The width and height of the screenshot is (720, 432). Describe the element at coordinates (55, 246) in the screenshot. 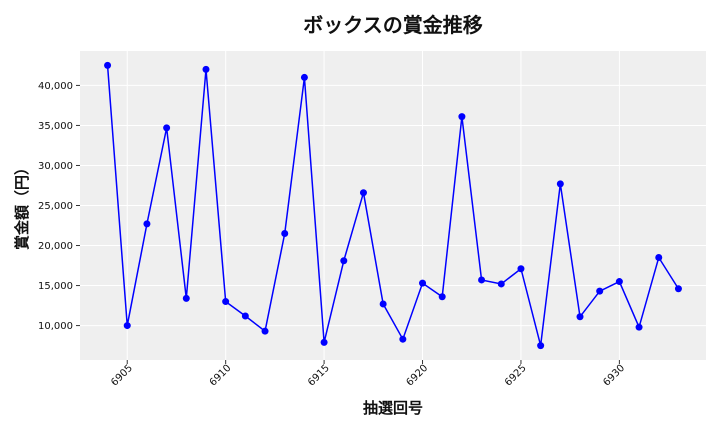

I see `y-tick-label: 20,000` at that location.